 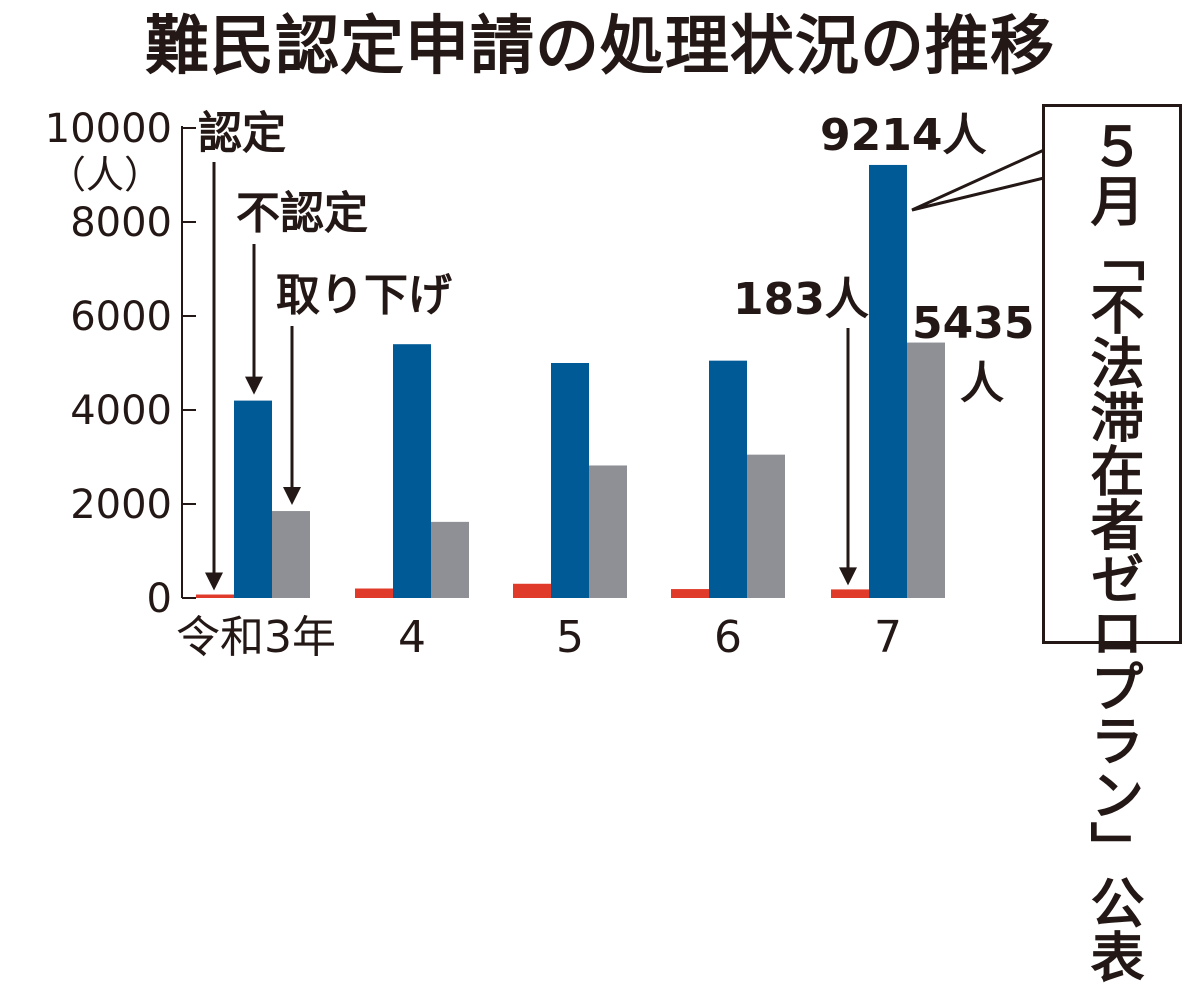 I want to click on category-labels: 令和3年 4 5 6 7, so click(x=539, y=637).